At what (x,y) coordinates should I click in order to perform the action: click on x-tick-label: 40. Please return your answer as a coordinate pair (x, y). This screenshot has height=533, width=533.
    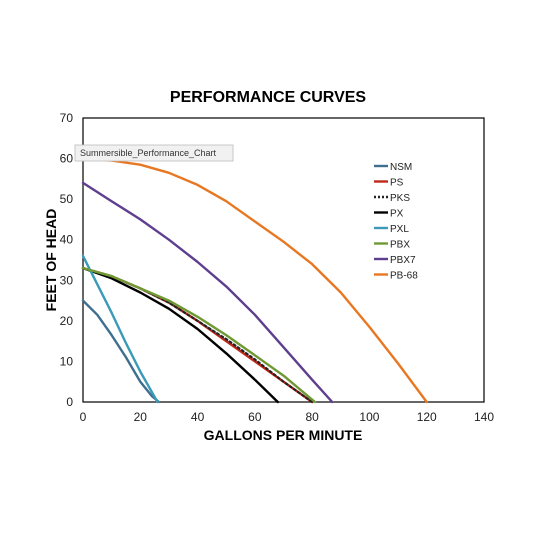
    Looking at the image, I should click on (198, 417).